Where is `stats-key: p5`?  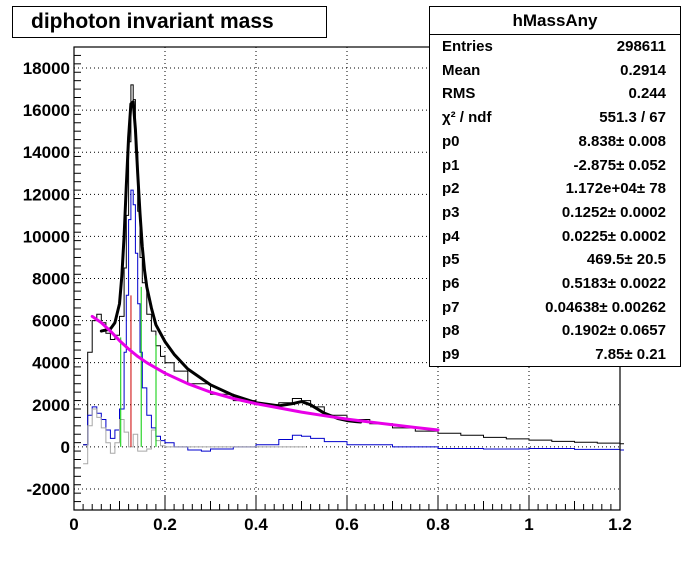 stats-key: p5 is located at coordinates (451, 260).